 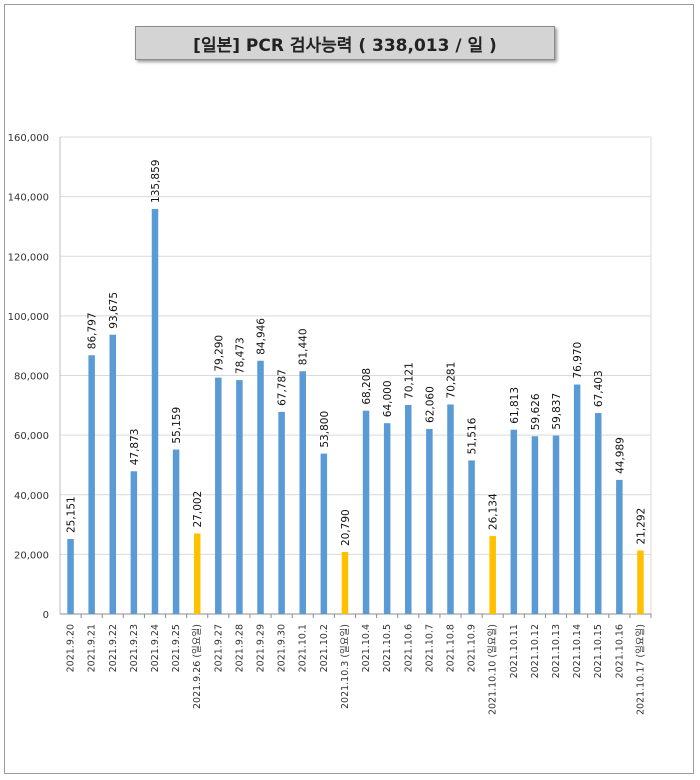 I want to click on x-tick-label: 2021.9.26 (일요일), so click(x=197, y=666).